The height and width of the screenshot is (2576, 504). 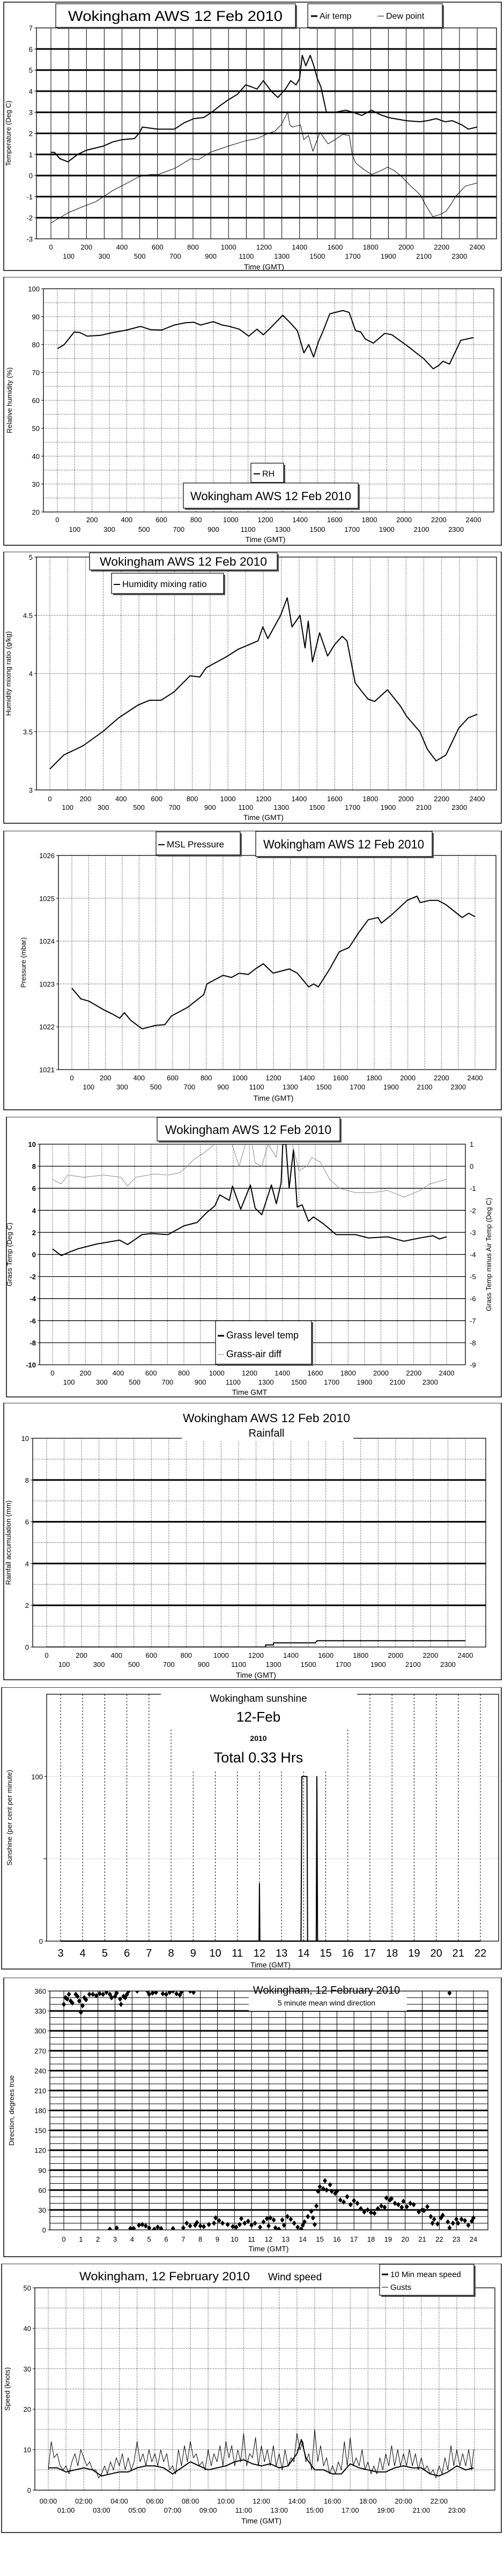 I want to click on x-tick-label: 06:00, so click(x=155, y=2501).